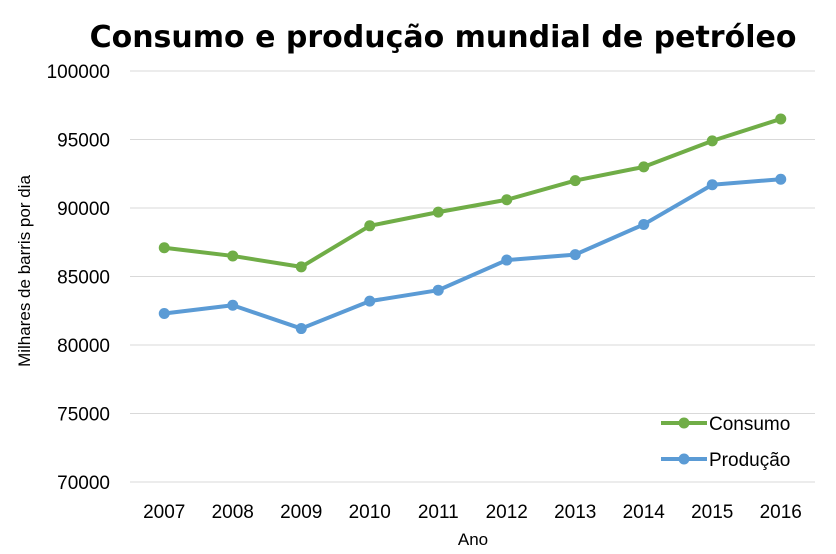 This screenshot has width=836, height=554. I want to click on x-axis-title: Ano, so click(473, 539).